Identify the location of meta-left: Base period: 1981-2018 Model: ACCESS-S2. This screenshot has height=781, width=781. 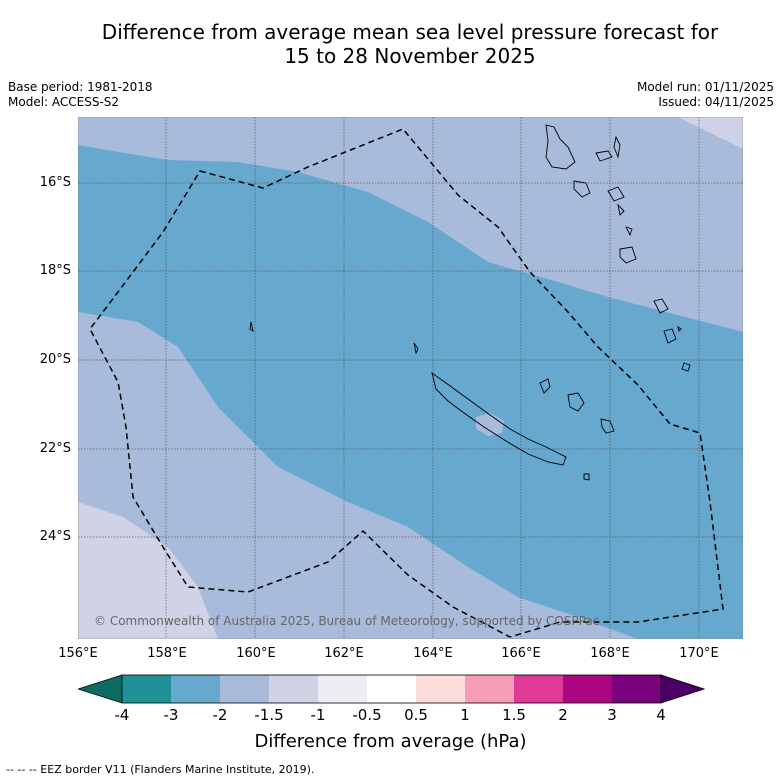
(80, 95).